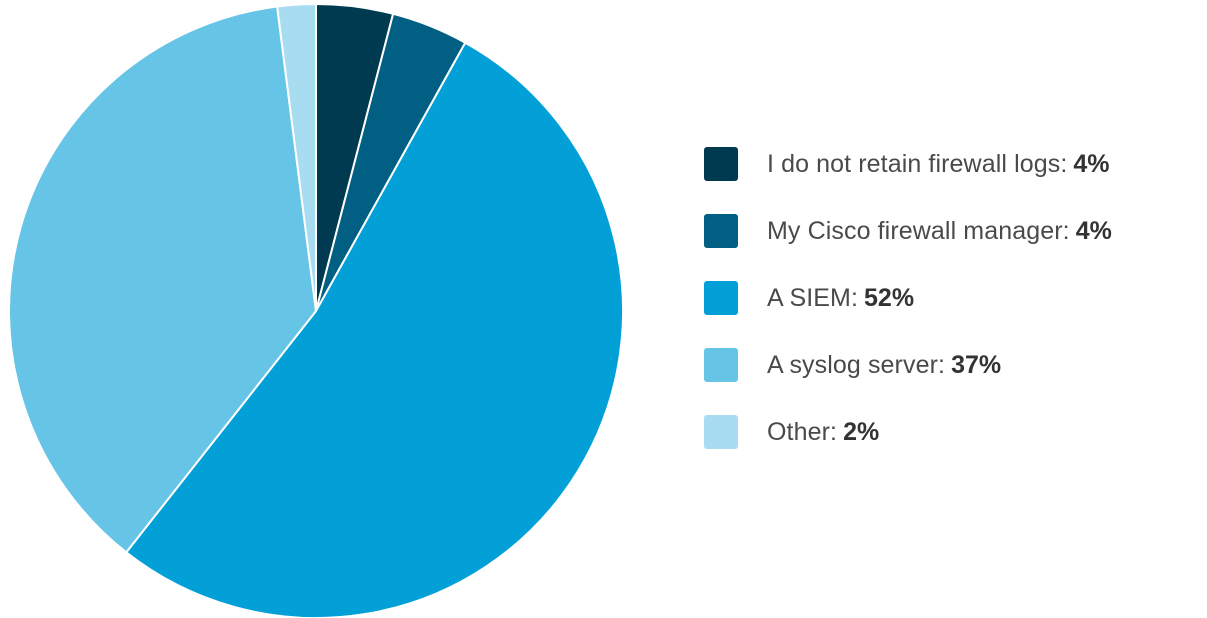 Image resolution: width=1207 pixels, height=618 pixels. I want to click on legend-label: I do not retain firewall logs:, so click(917, 163).